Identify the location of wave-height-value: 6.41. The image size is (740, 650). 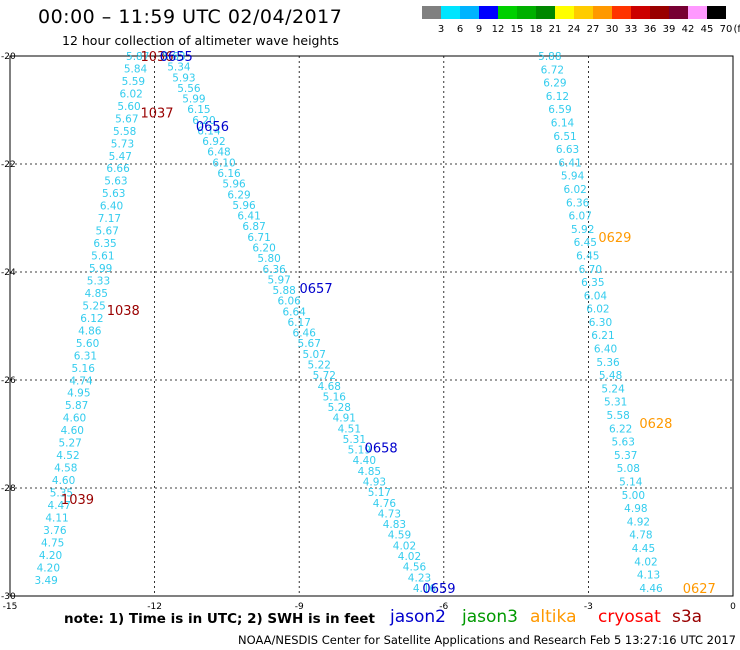
(569, 163).